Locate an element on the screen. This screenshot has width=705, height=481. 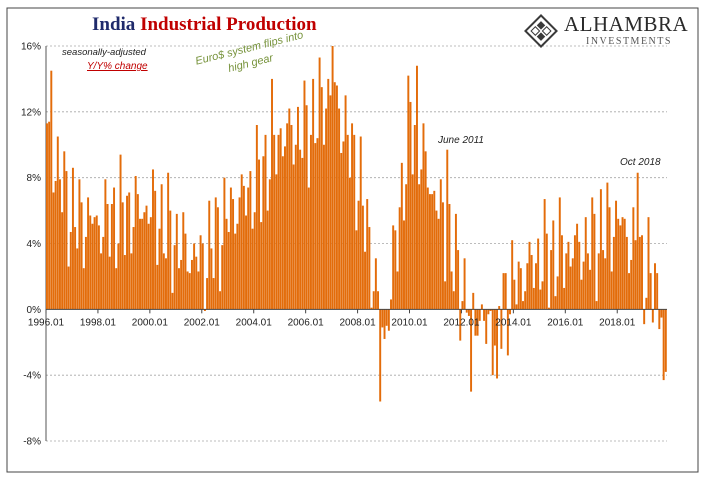
x-tick-label: 2004.01 is located at coordinates (254, 322).